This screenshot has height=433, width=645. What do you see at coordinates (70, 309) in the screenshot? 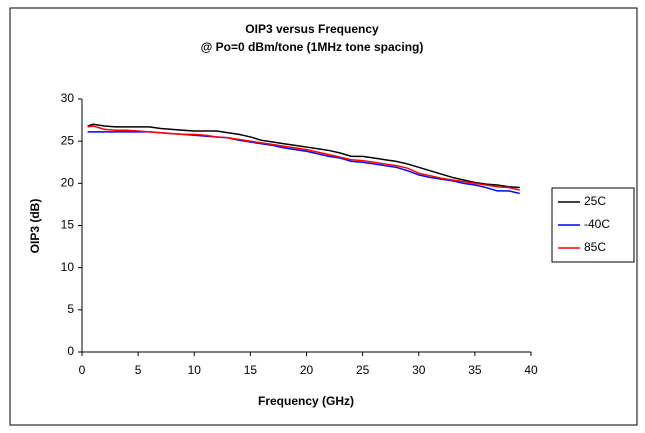
I see `y-tick-label: 5` at bounding box center [70, 309].